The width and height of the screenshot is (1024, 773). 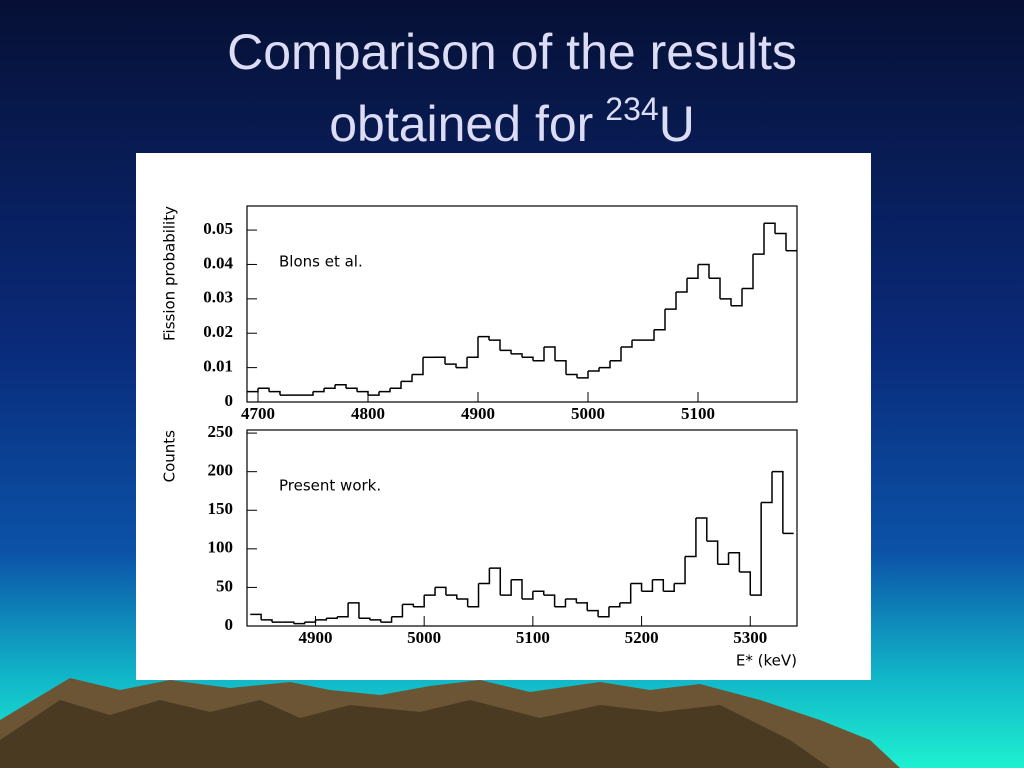 I want to click on y-tick-label: 0.01, so click(x=218, y=366).